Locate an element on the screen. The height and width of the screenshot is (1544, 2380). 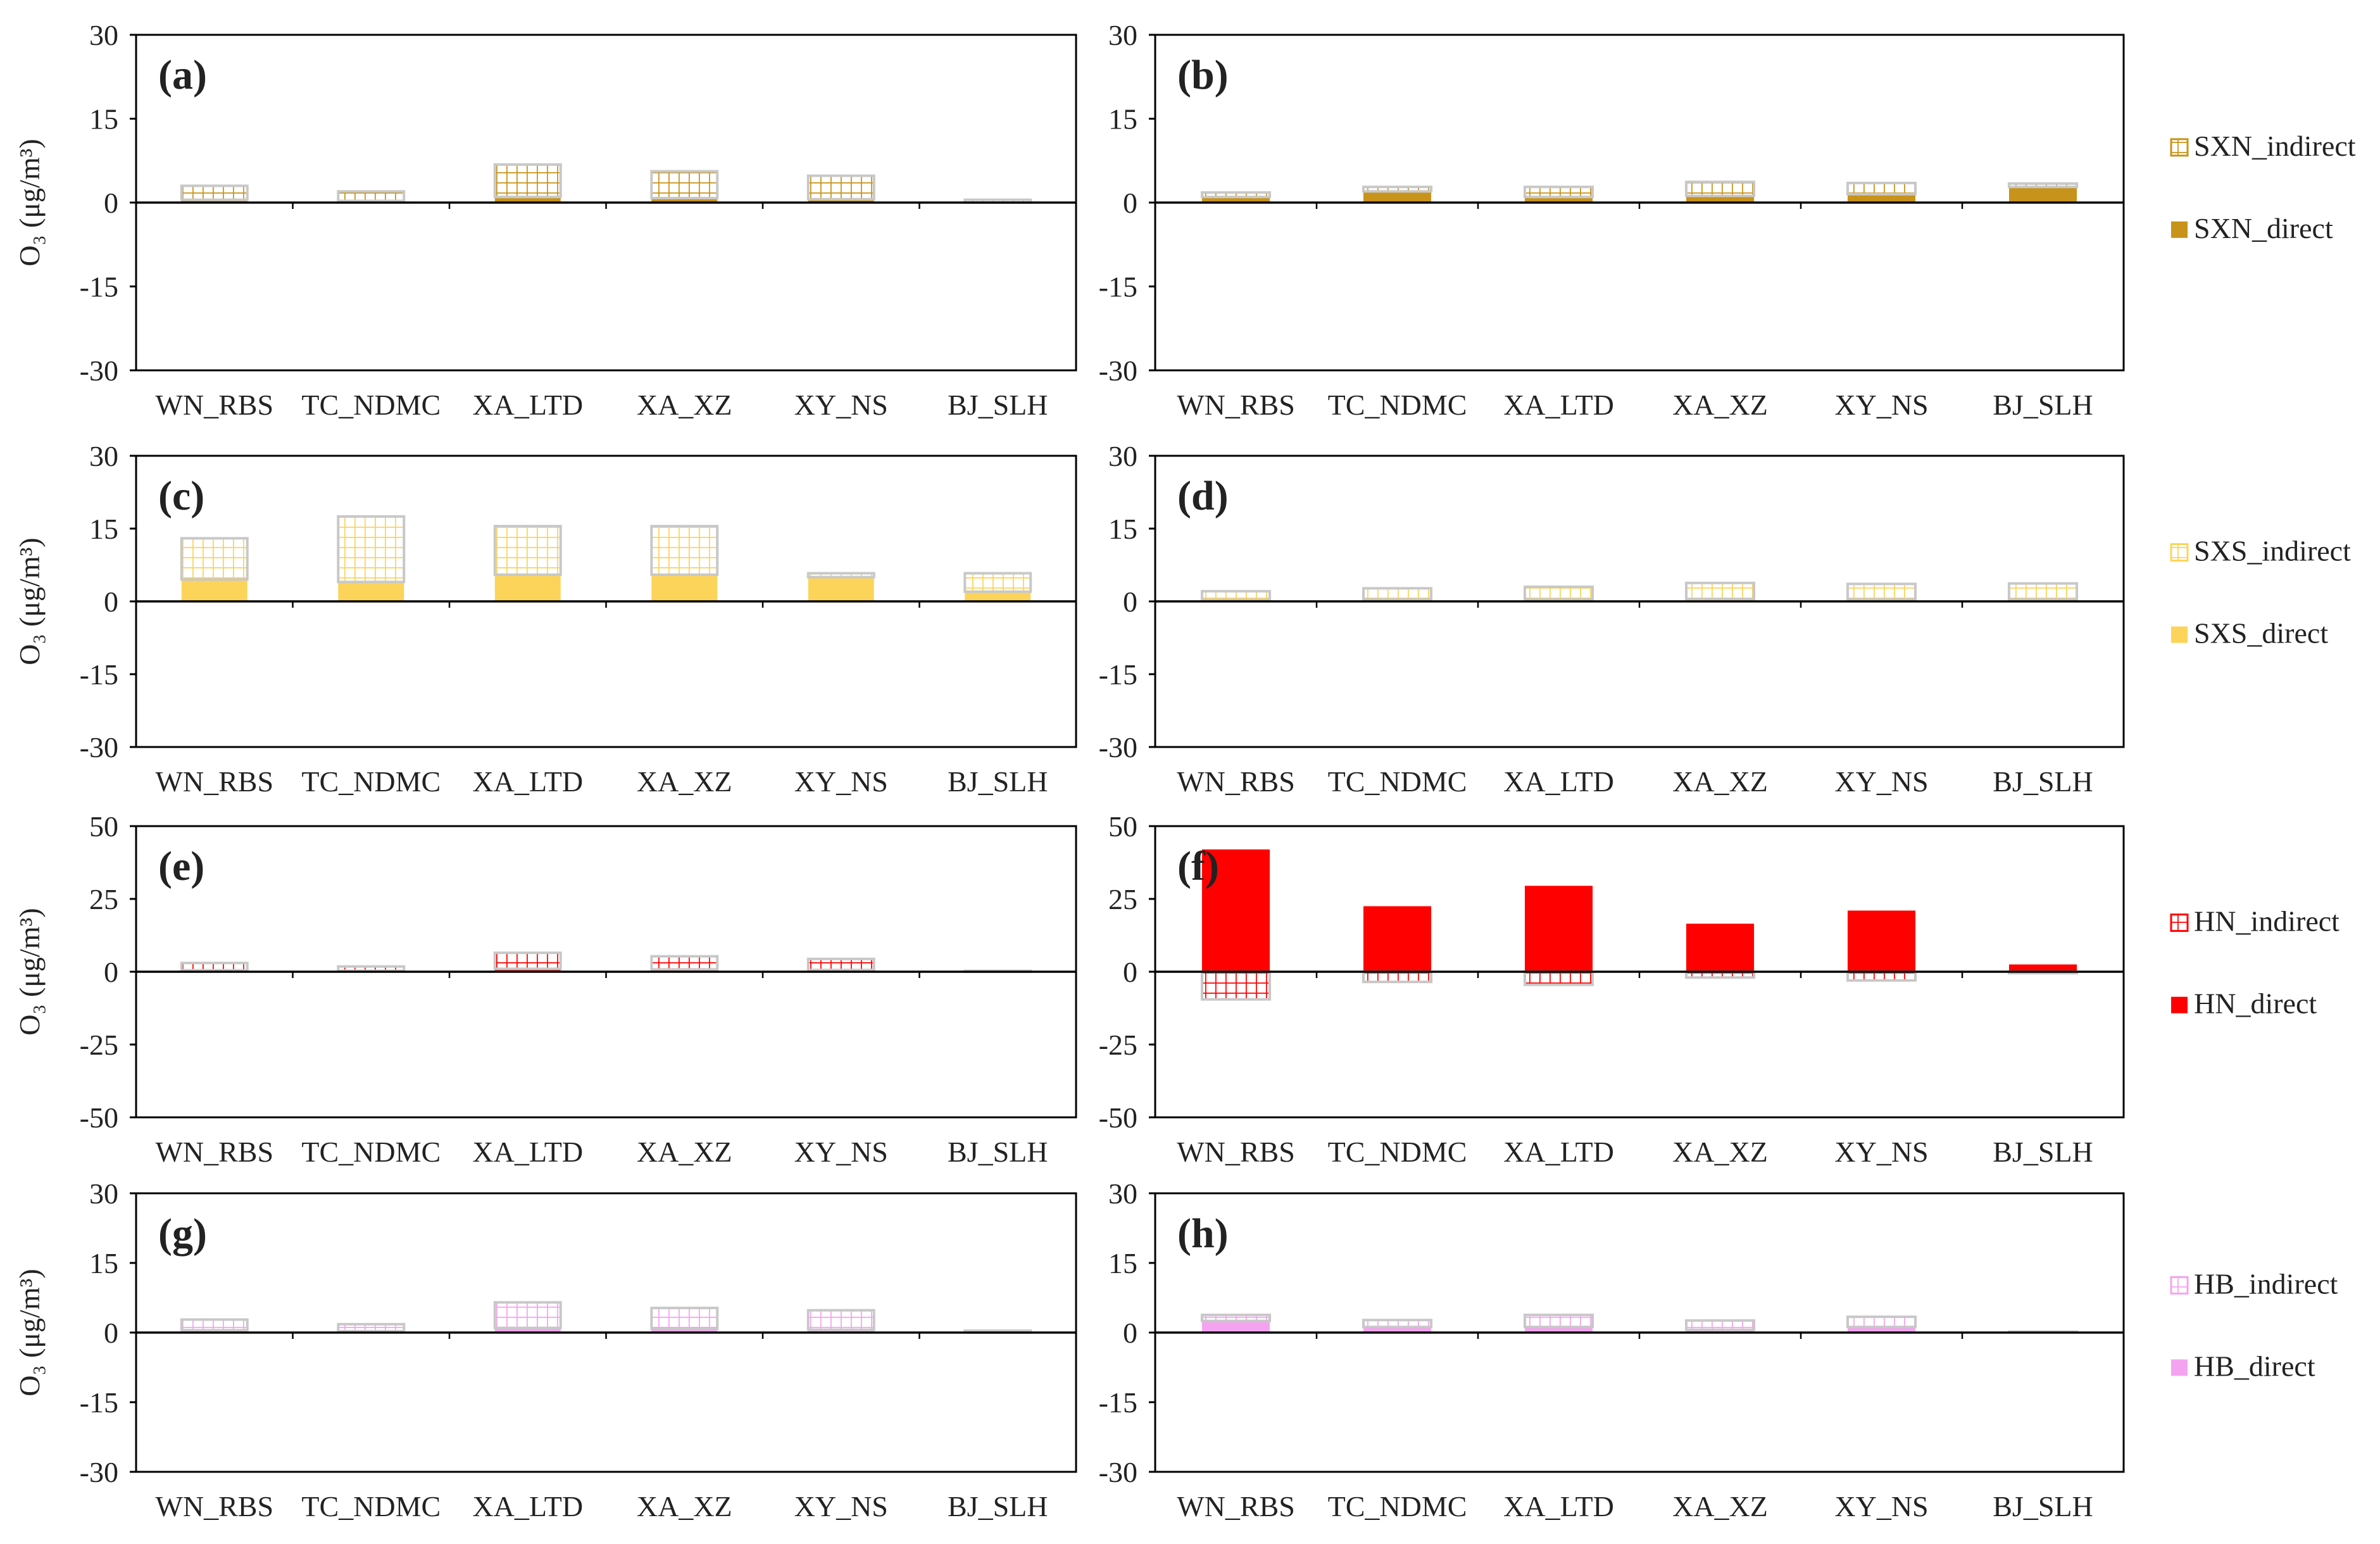
bar-SXS_direct-WN_RBS is located at coordinates (214, 590).